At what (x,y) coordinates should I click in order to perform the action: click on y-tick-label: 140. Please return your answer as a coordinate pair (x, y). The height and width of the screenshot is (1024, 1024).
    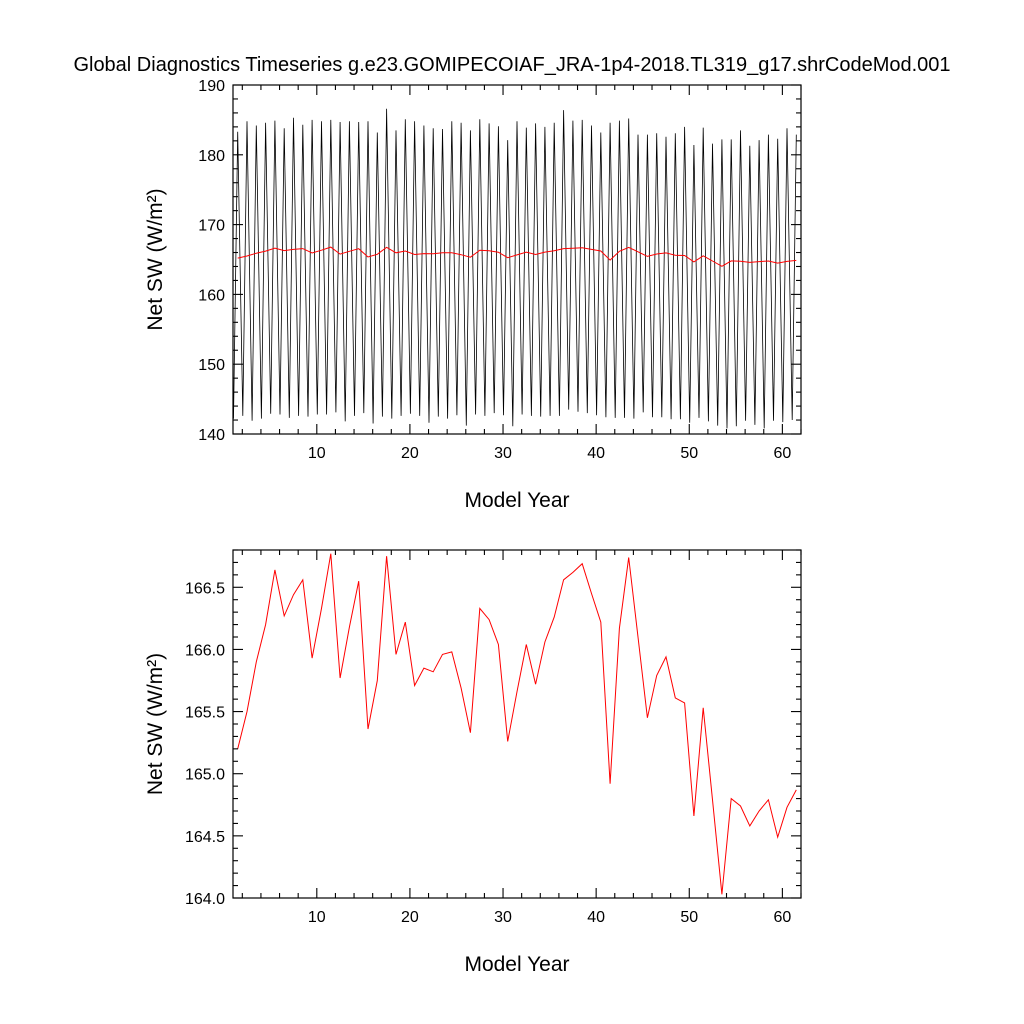
    Looking at the image, I should click on (211, 435).